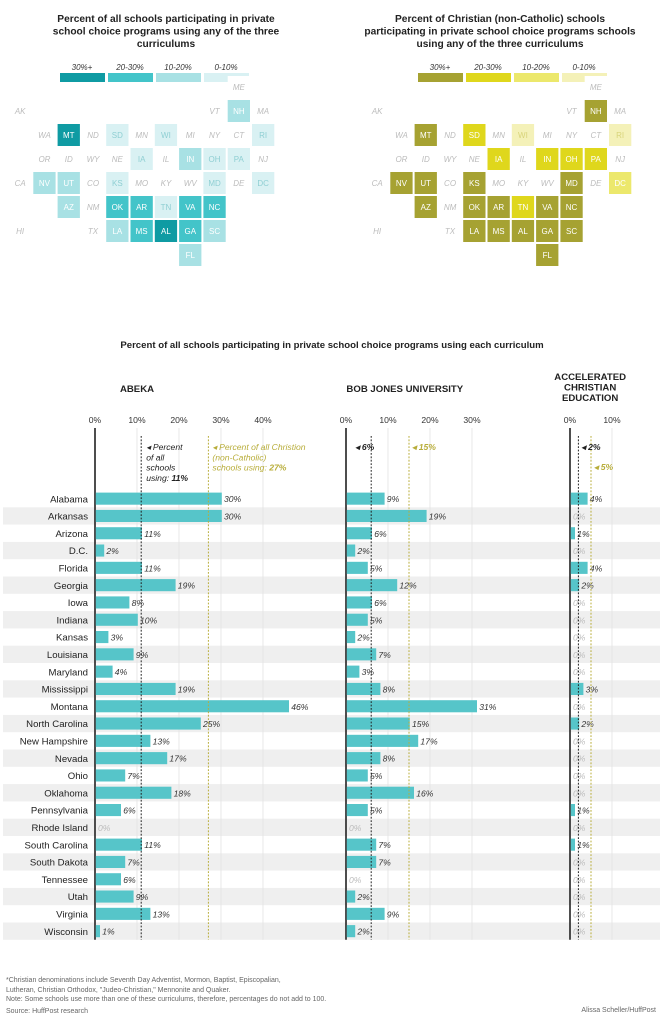 Image resolution: width=664 pixels, height=1024 pixels. I want to click on tile-mo: MO, so click(141, 183).